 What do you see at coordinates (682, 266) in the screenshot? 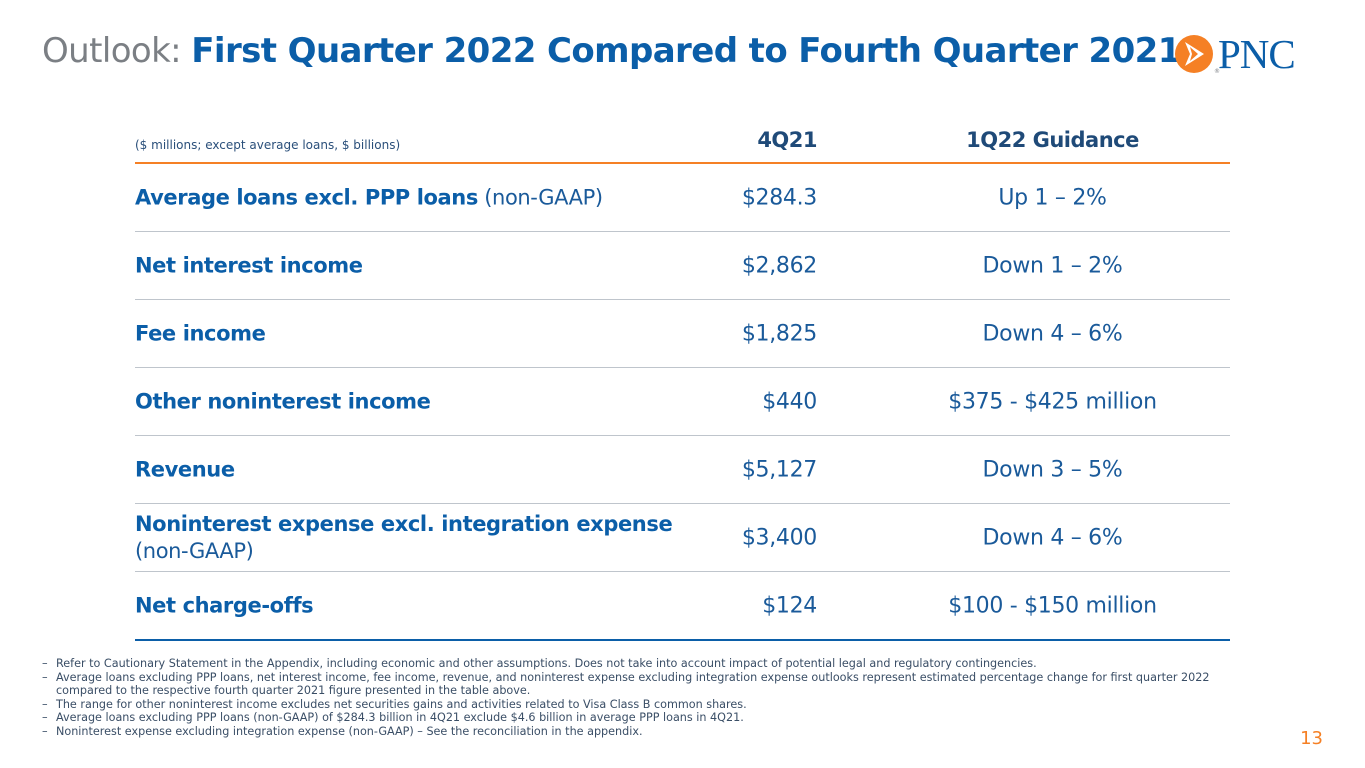
I see `table-row: Net interest income $2,862 Down 1 – 2%` at bounding box center [682, 266].